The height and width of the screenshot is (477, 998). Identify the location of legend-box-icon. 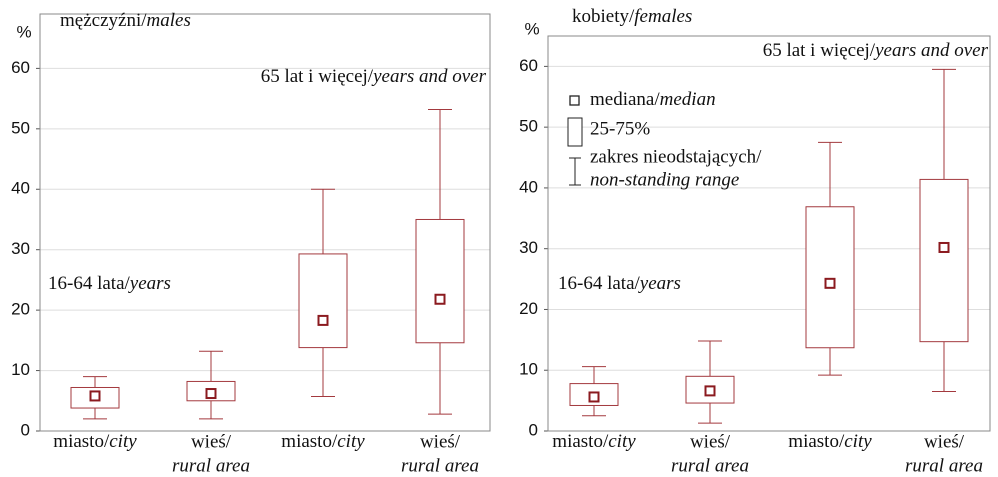
(575, 132).